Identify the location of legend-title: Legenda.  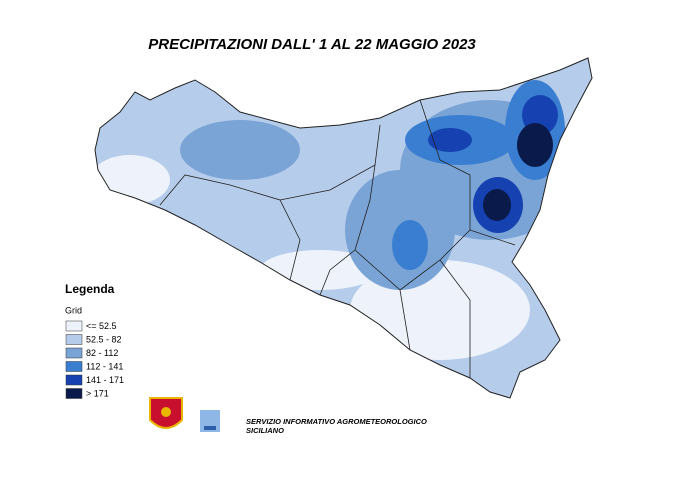
(90, 289).